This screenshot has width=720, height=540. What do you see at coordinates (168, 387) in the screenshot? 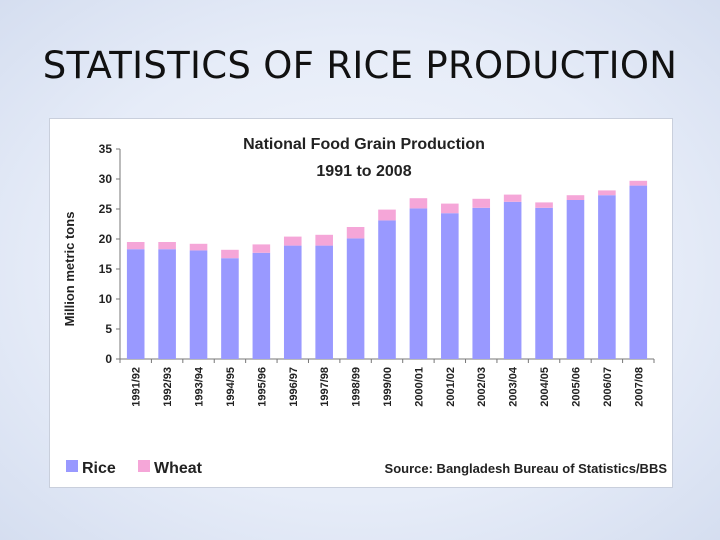
I see `x-tick-label: 1992/93` at bounding box center [168, 387].